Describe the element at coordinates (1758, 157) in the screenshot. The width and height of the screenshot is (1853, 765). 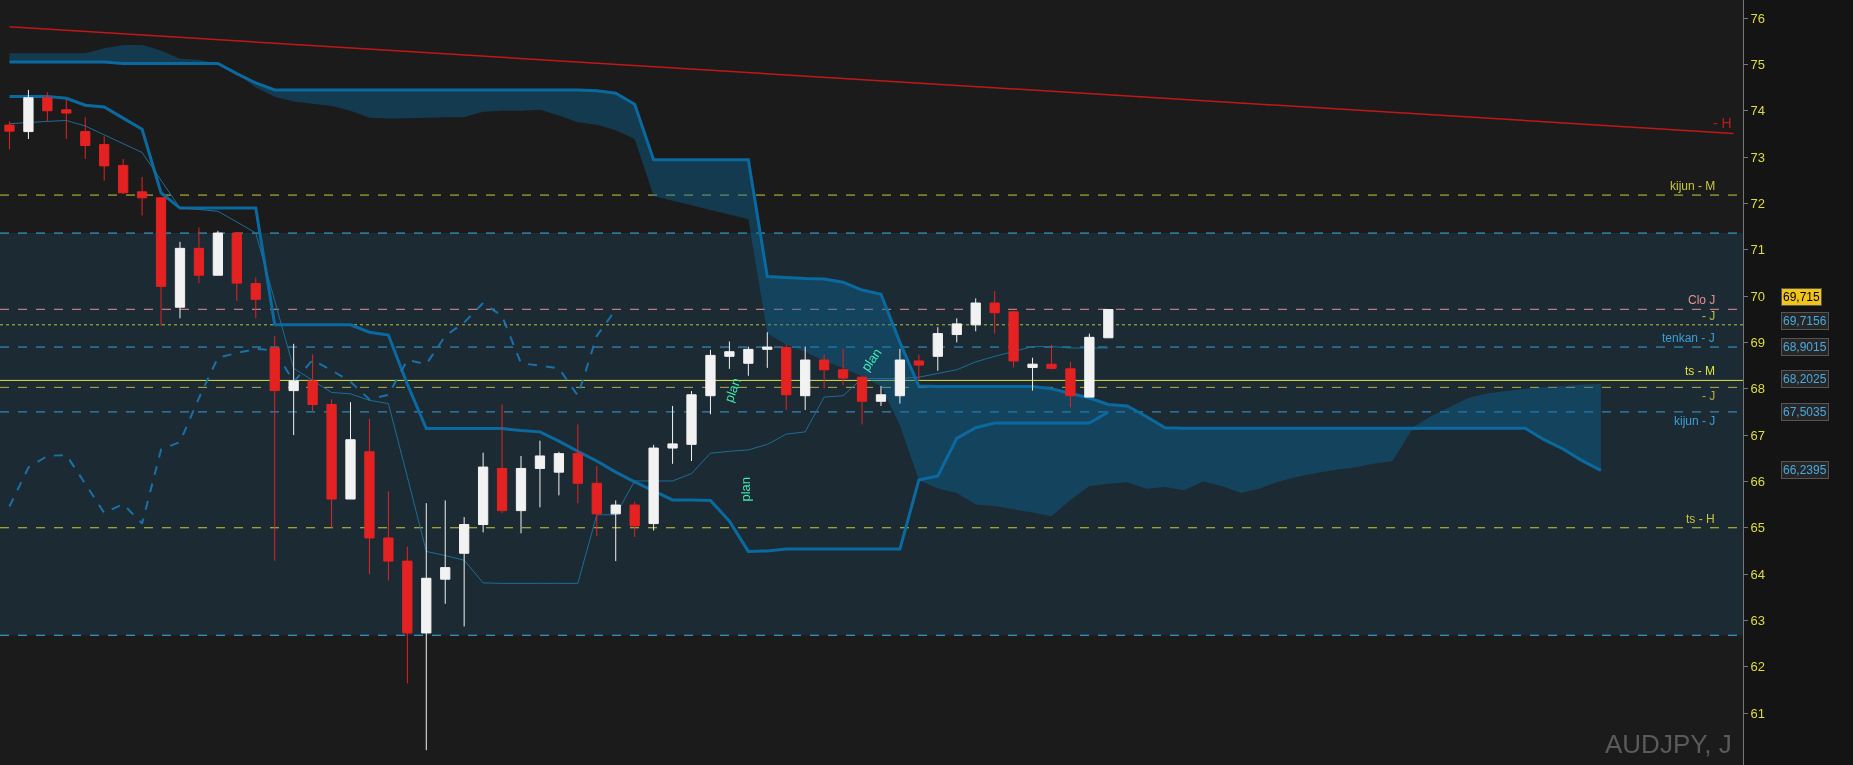
I see `y-tick-label: 73` at that location.